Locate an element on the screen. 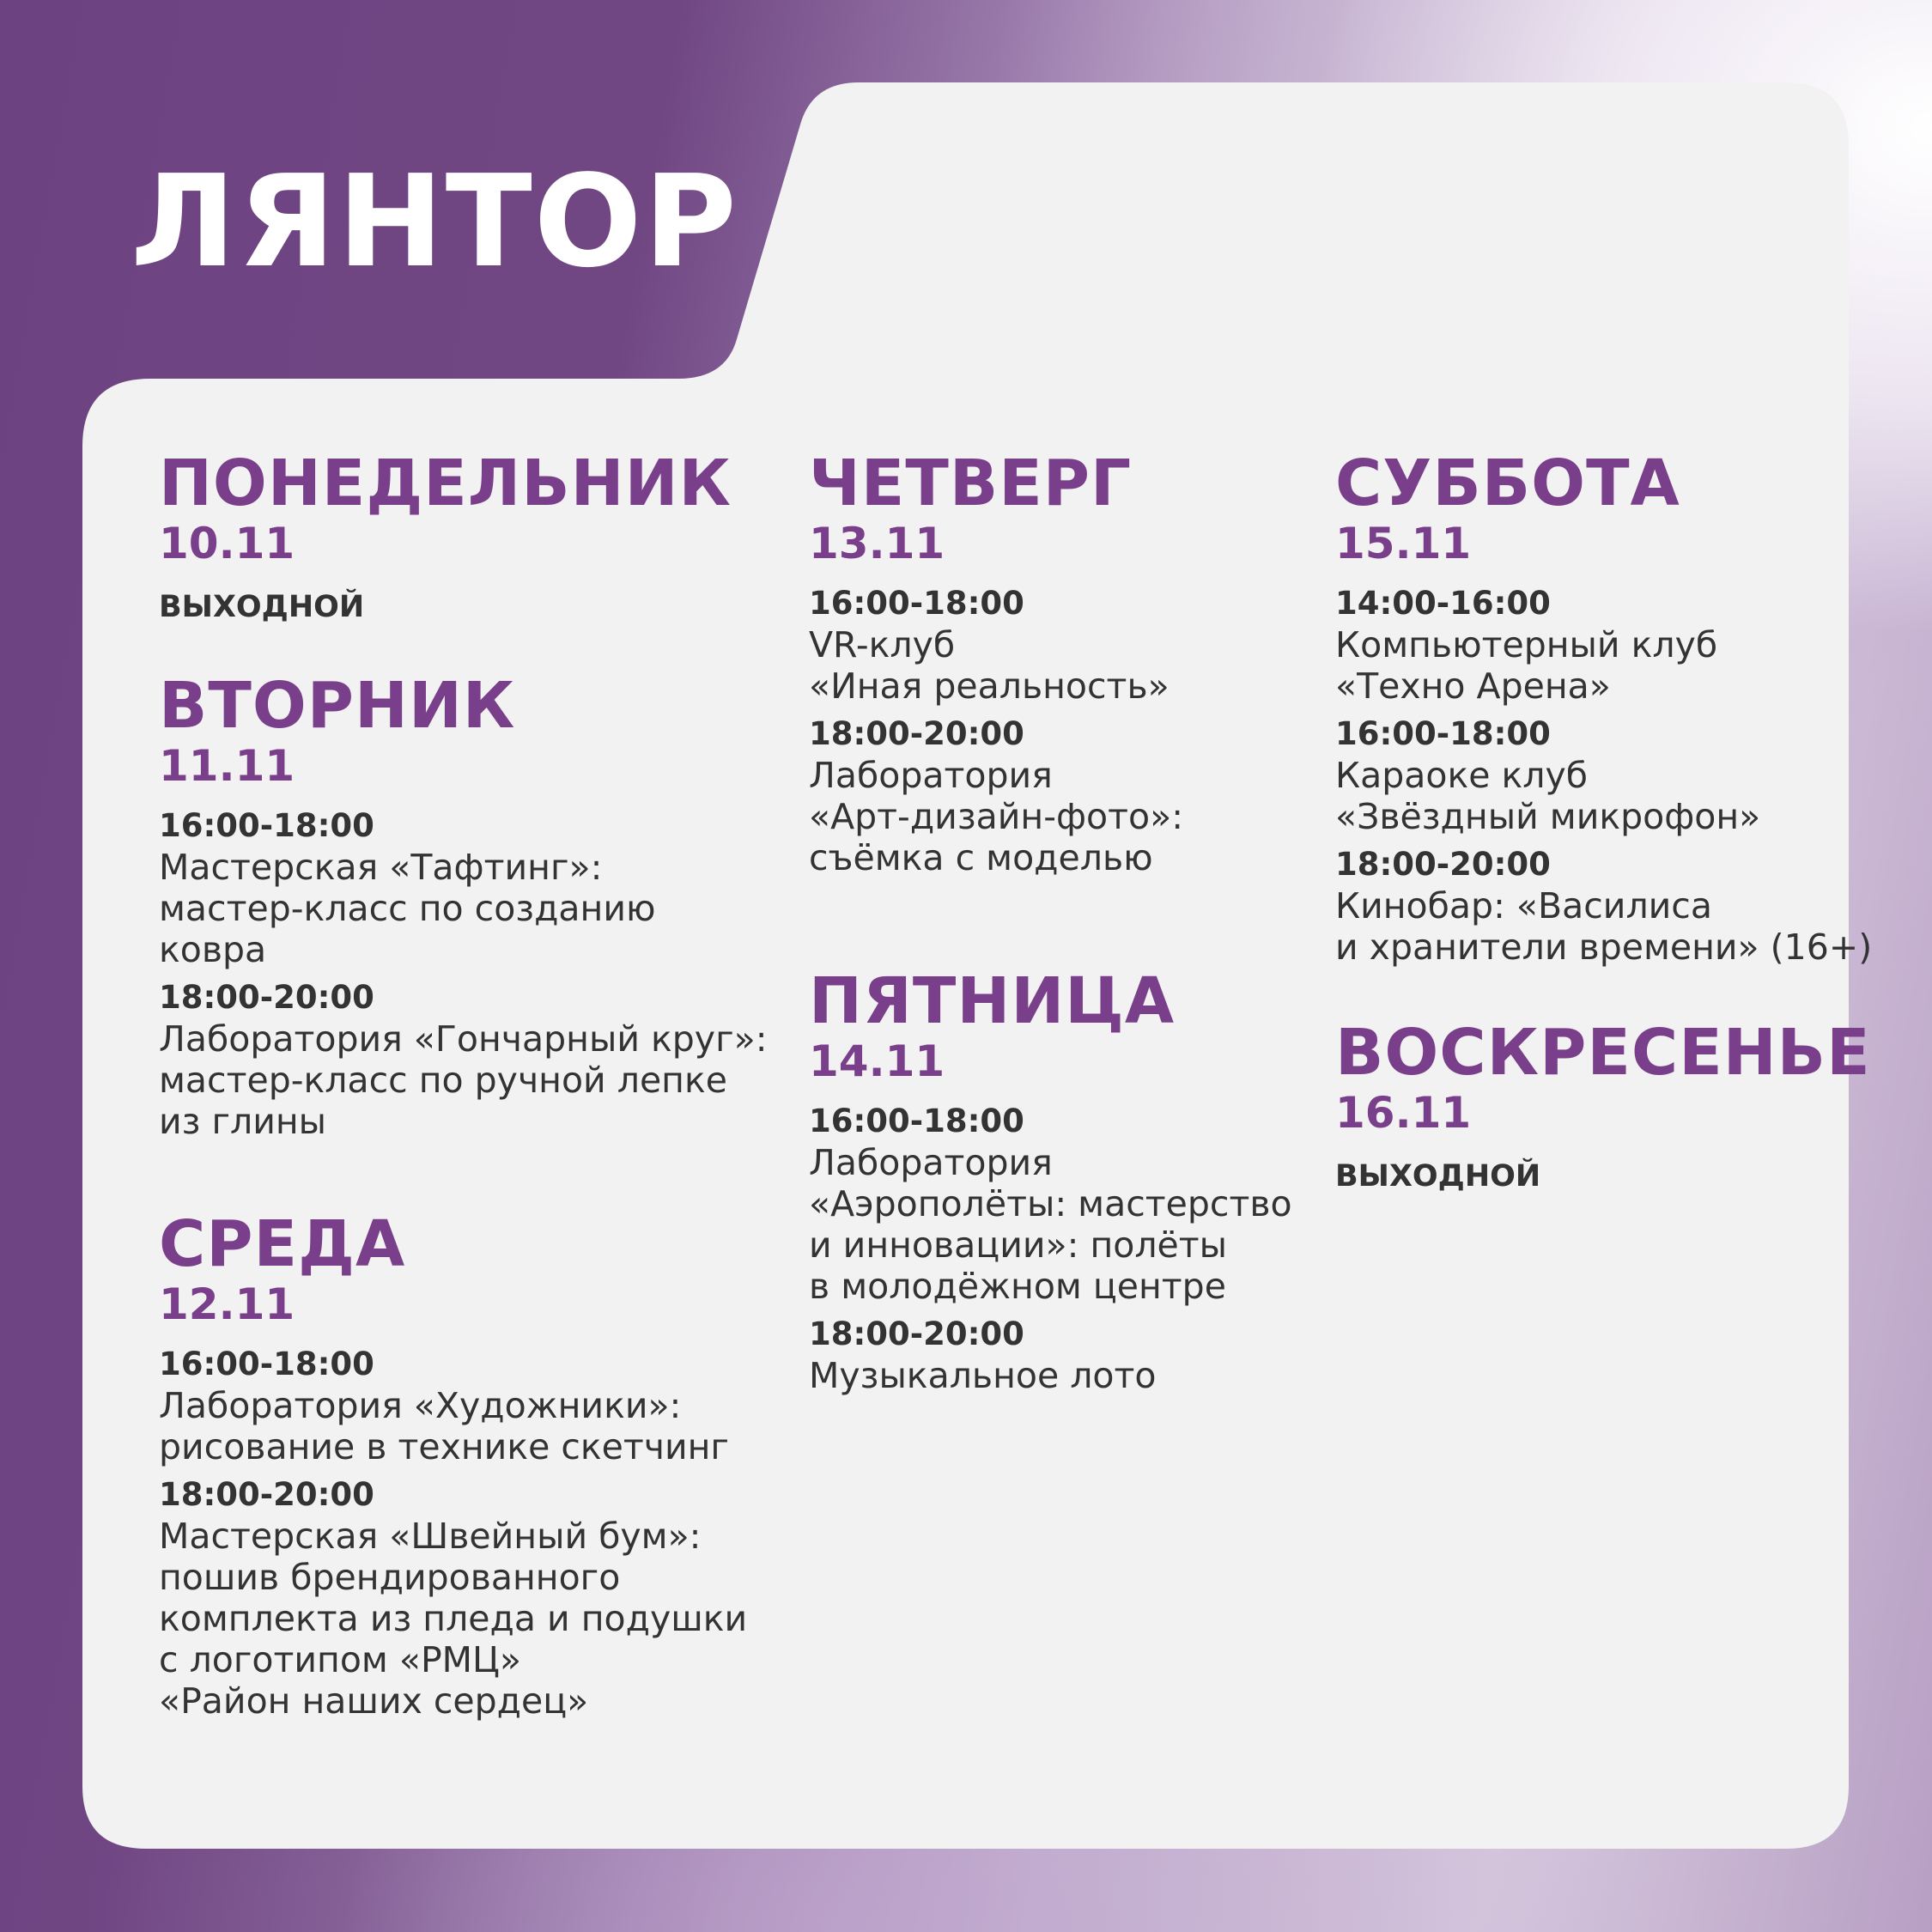 This screenshot has height=1932, width=1932. event-description-line: Лаборатория «Гончарный круг»: is located at coordinates (463, 1039).